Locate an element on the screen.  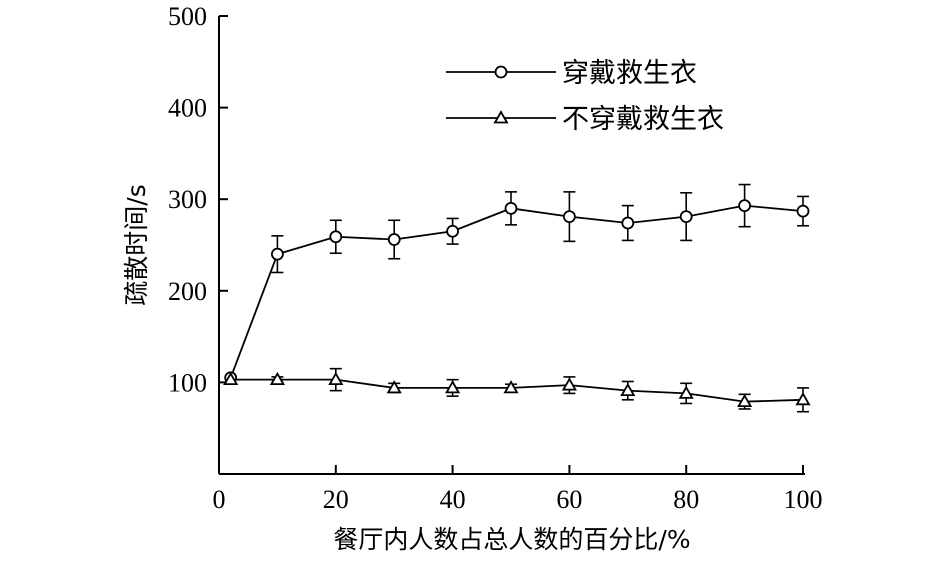
x-tick-label: 0 is located at coordinates (219, 499).